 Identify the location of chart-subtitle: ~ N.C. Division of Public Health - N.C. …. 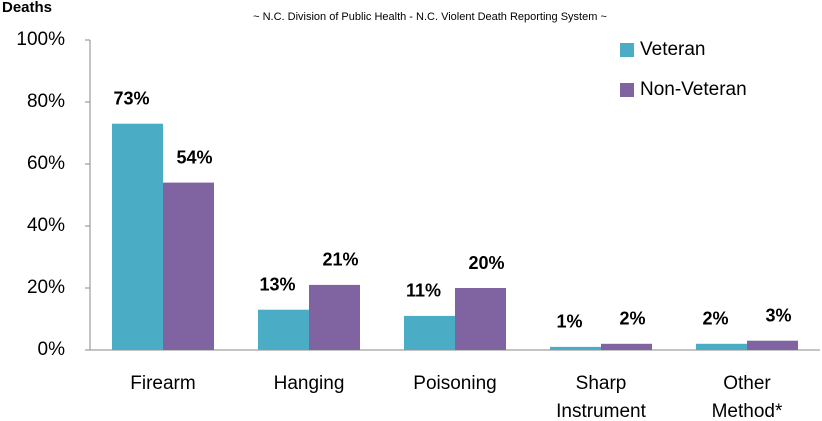
(430, 17).